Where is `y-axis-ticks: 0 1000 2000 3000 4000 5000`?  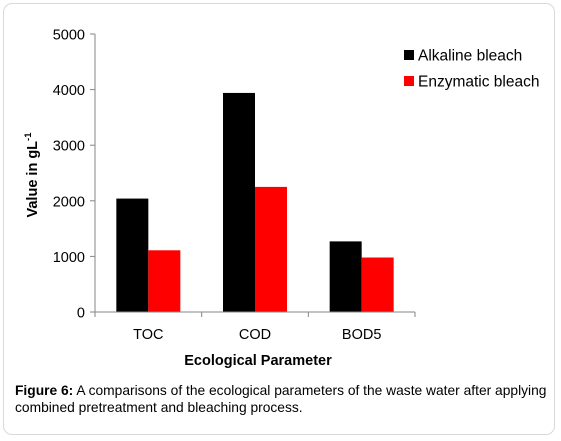
y-axis-ticks: 0 1000 2000 3000 4000 5000 is located at coordinates (74, 175).